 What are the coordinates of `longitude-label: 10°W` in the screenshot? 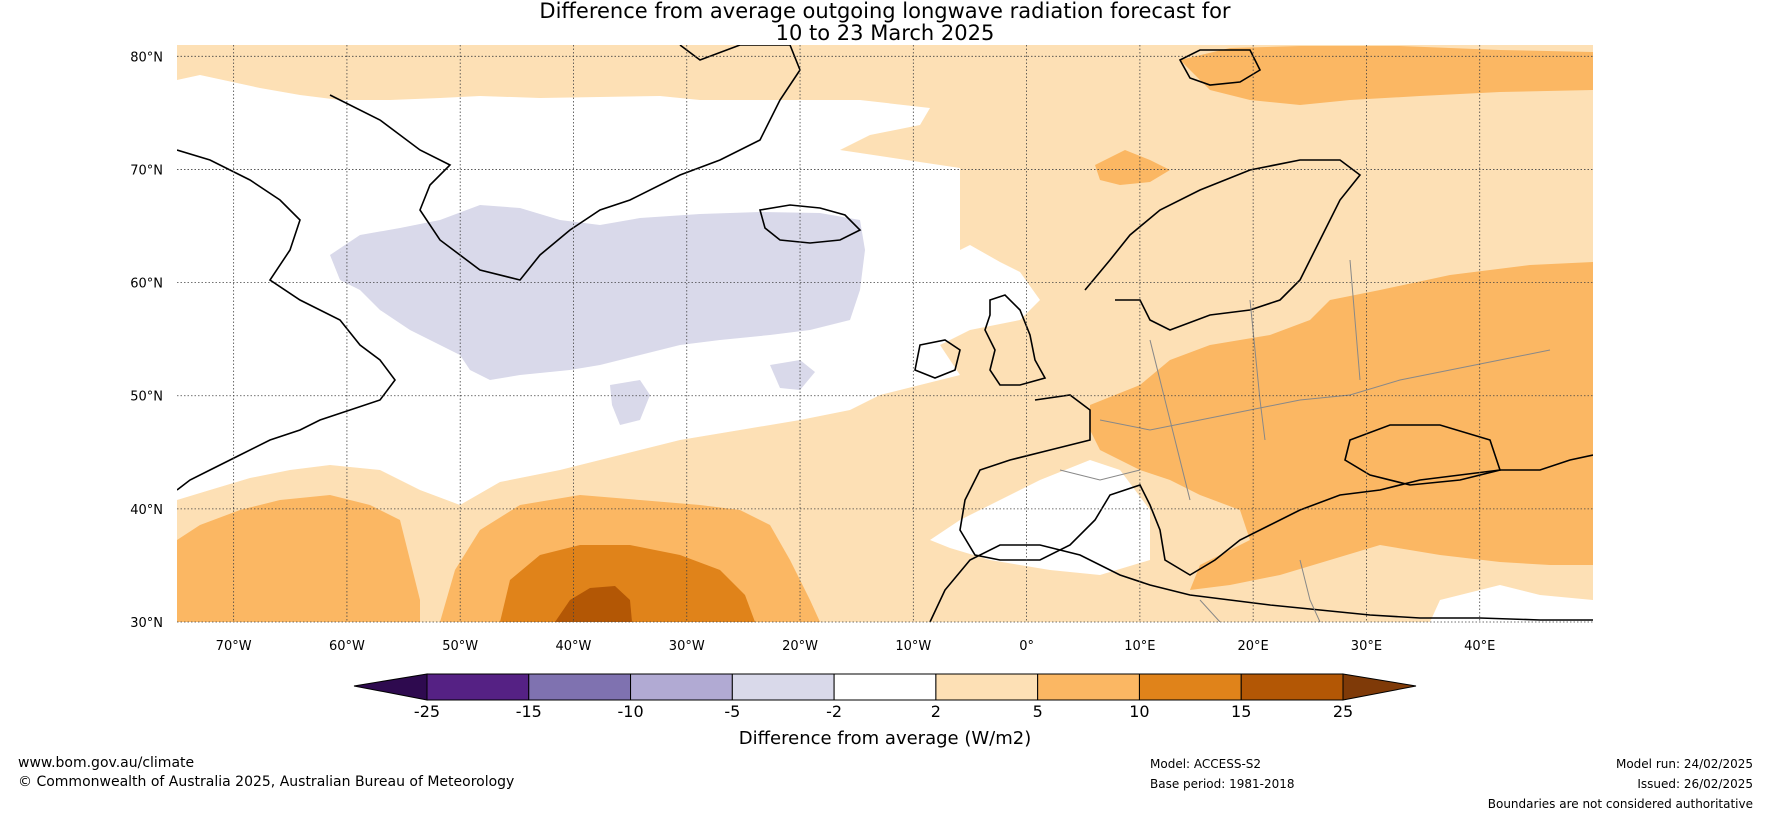 It's located at (913, 646).